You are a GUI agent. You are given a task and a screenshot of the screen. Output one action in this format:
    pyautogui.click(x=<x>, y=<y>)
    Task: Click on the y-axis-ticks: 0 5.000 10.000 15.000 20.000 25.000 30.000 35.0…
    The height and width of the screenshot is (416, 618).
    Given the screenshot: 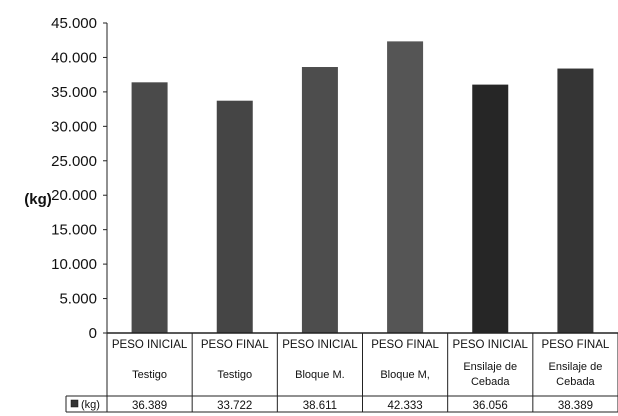 What is the action you would take?
    pyautogui.click(x=79, y=178)
    